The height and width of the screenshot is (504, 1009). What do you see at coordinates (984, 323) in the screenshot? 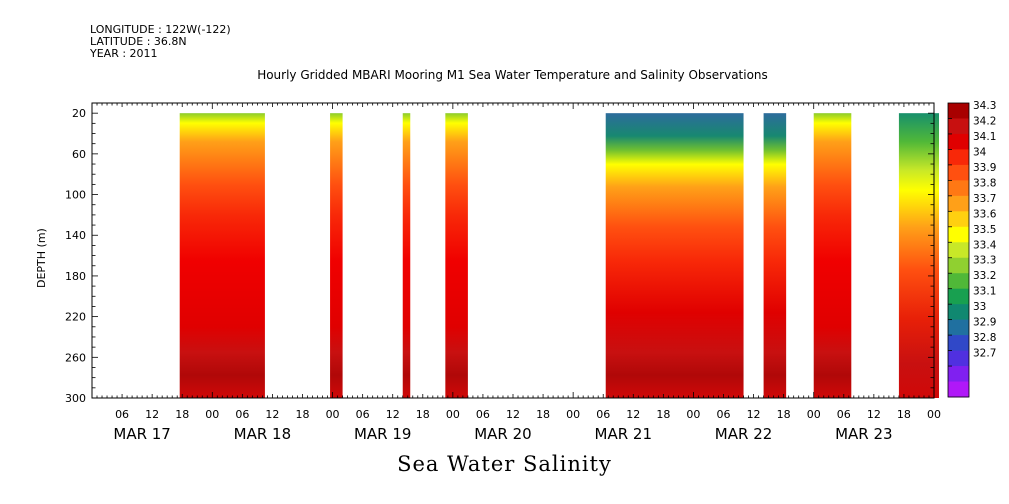
I see `colorbar-label: 32.9` at bounding box center [984, 323].